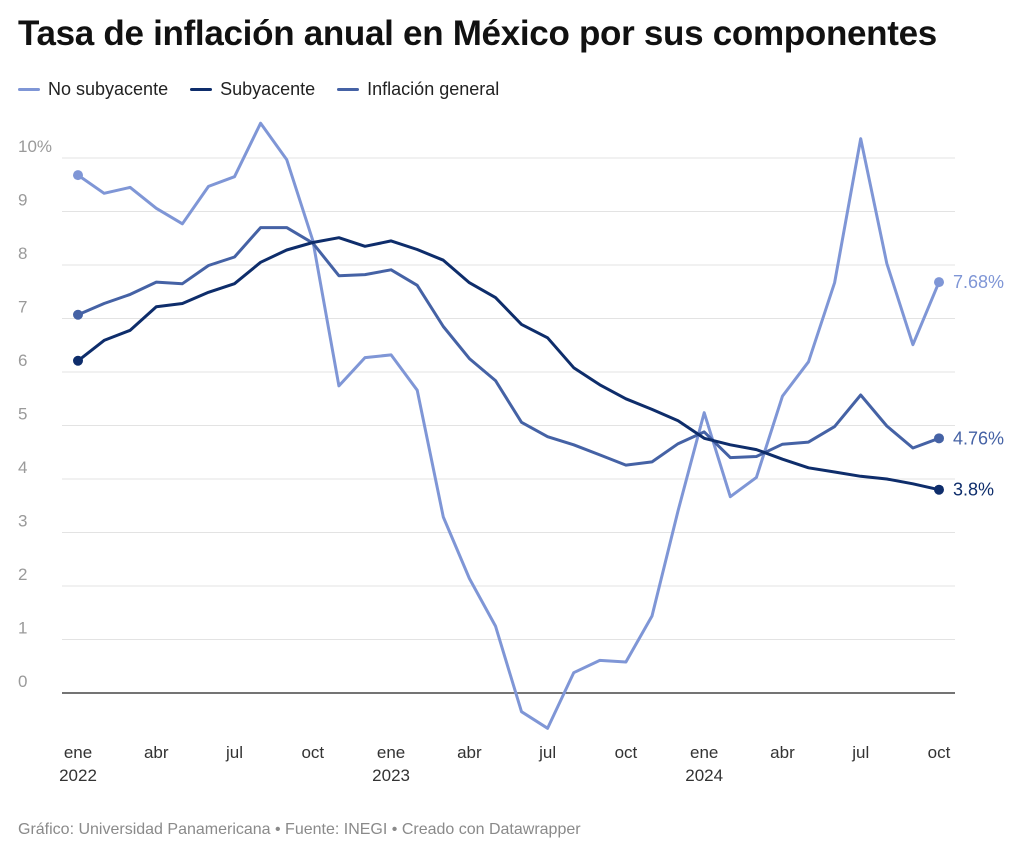 Image resolution: width=1024 pixels, height=859 pixels. I want to click on x-tick-year-label: 2023, so click(391, 775).